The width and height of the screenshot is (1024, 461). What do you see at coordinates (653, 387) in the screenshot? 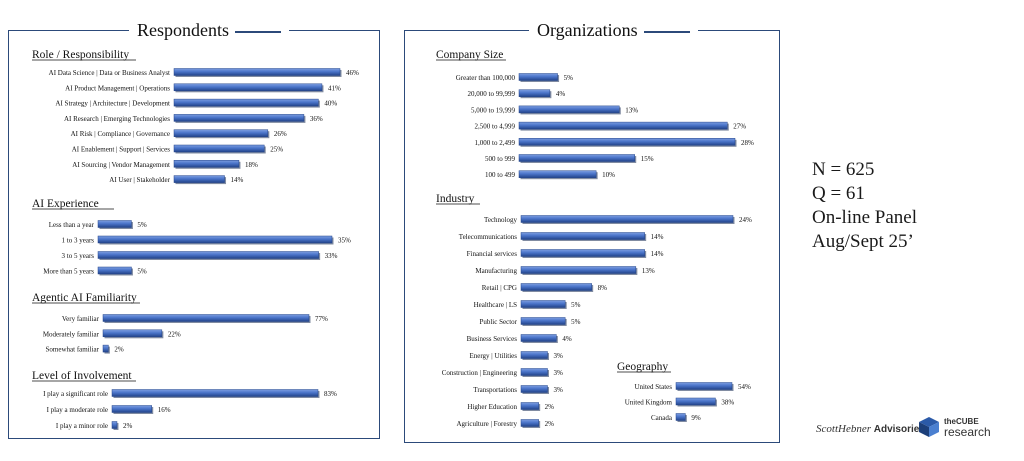
I see `category-label: United States` at bounding box center [653, 387].